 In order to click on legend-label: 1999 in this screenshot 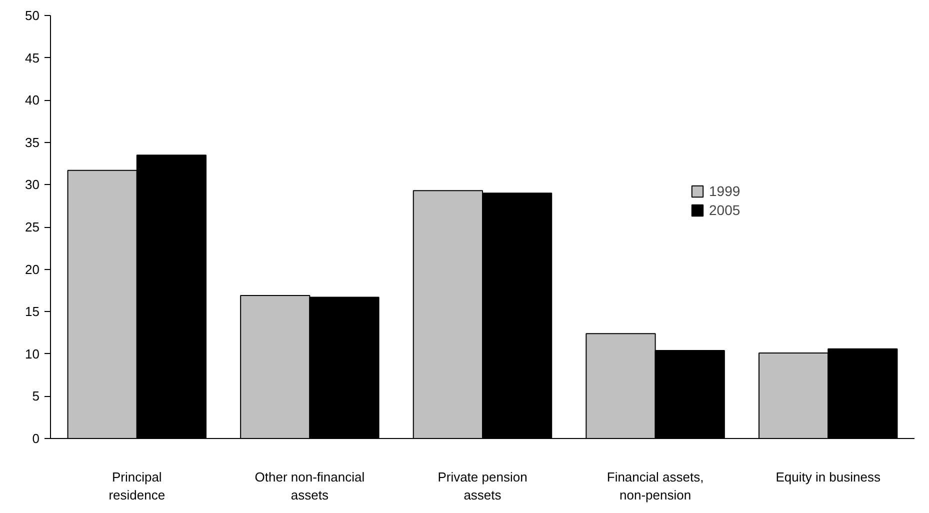, I will do `click(724, 191)`.